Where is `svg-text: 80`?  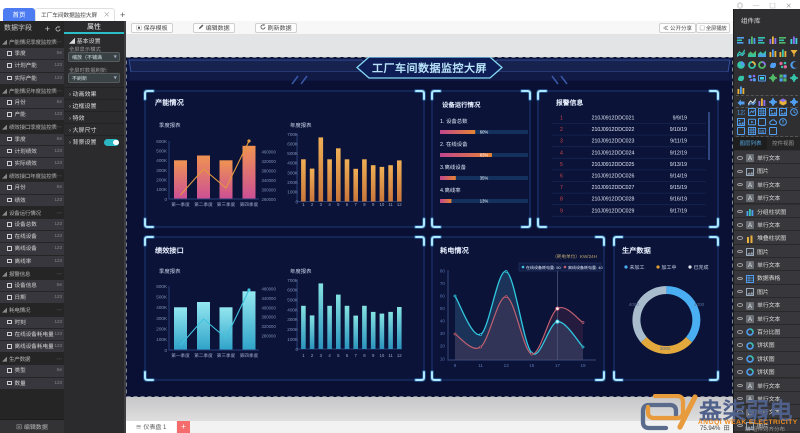 svg-text: 80 is located at coordinates (443, 271).